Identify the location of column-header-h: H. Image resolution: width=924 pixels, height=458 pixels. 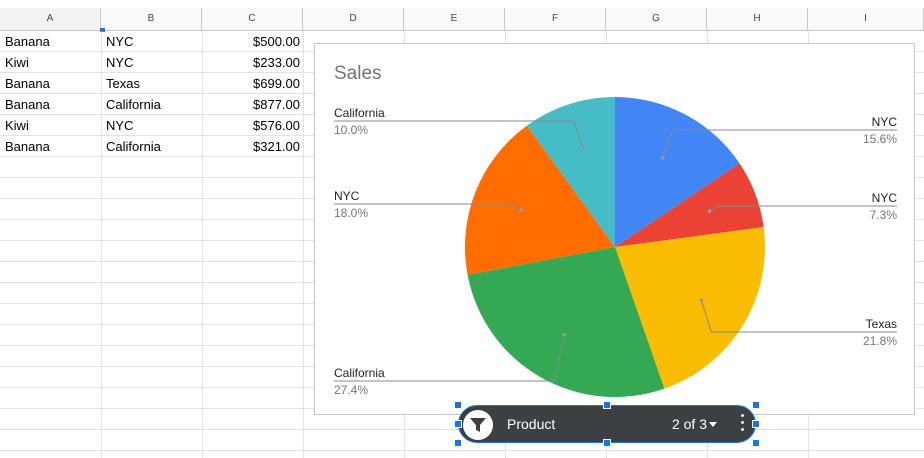
(757, 19).